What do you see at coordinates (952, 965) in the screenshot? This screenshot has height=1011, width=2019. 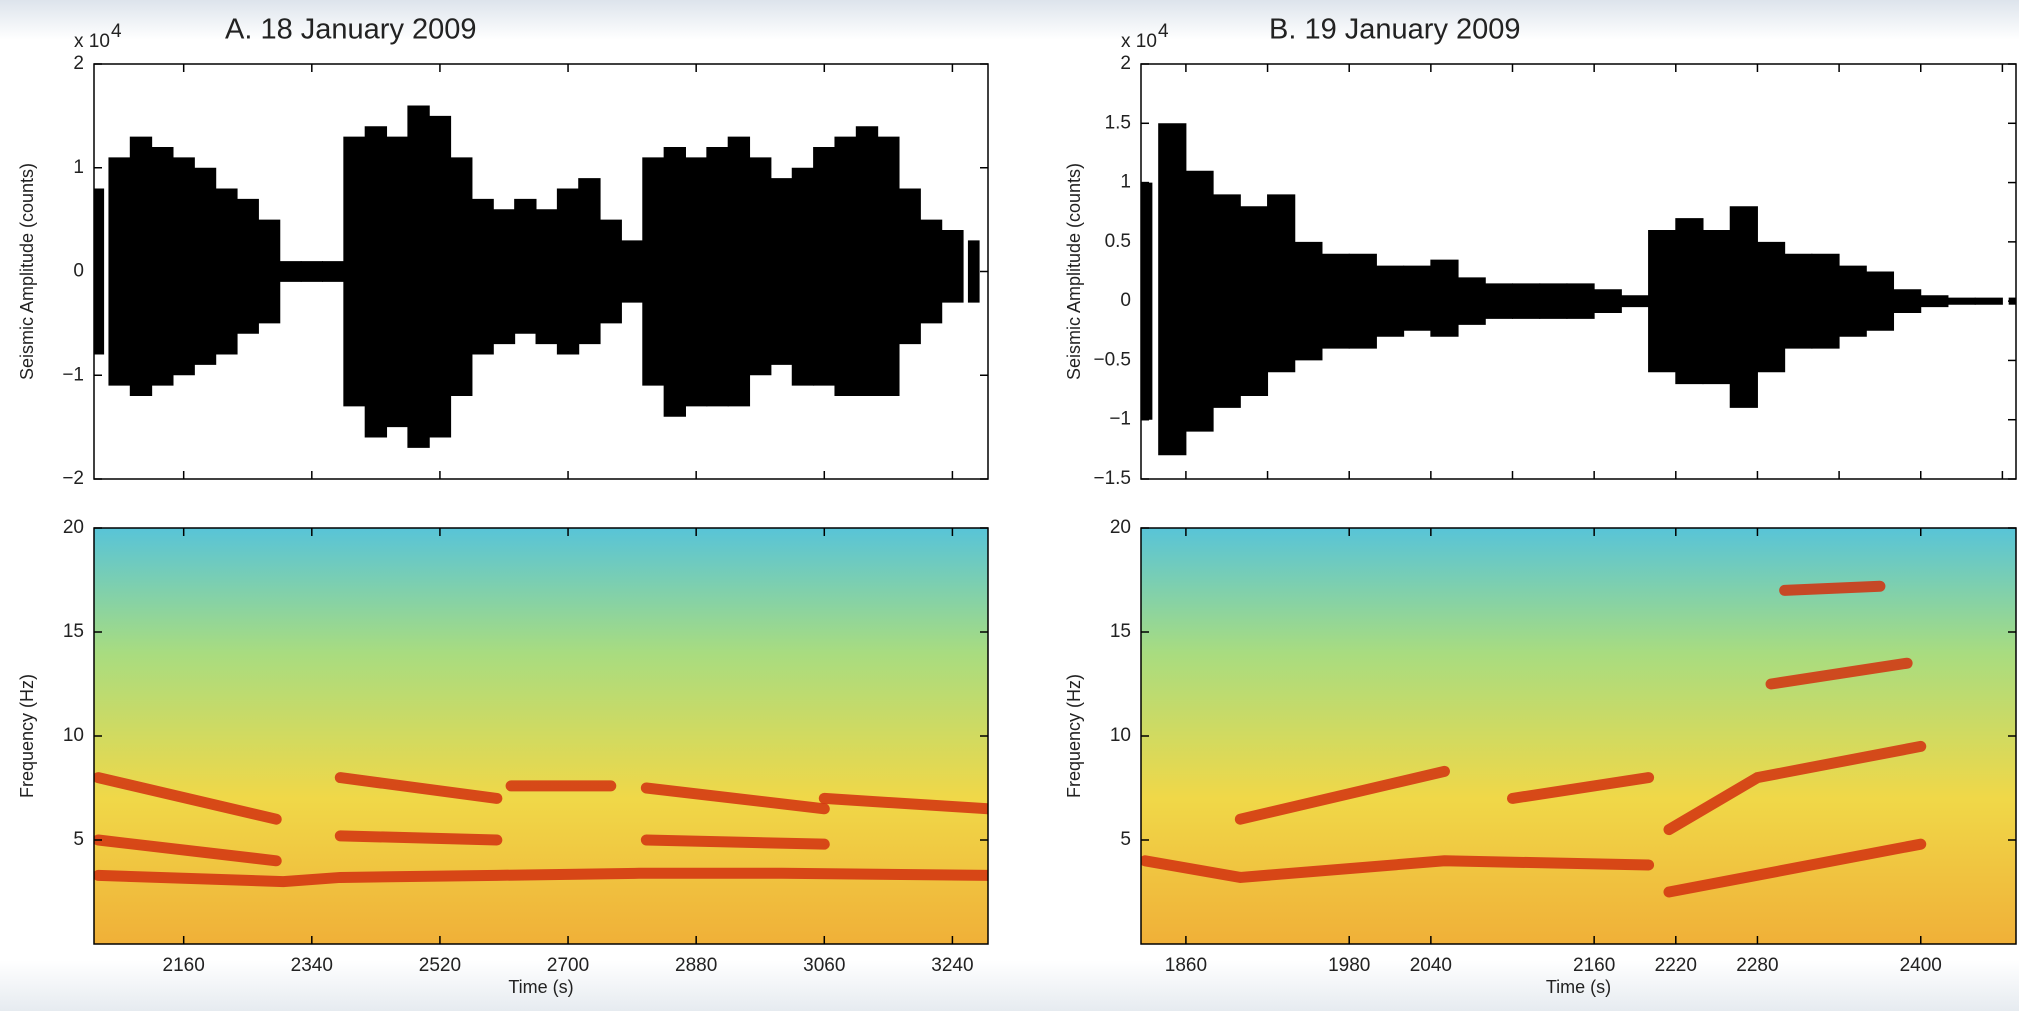 I see `x-tick-label: 3240` at bounding box center [952, 965].